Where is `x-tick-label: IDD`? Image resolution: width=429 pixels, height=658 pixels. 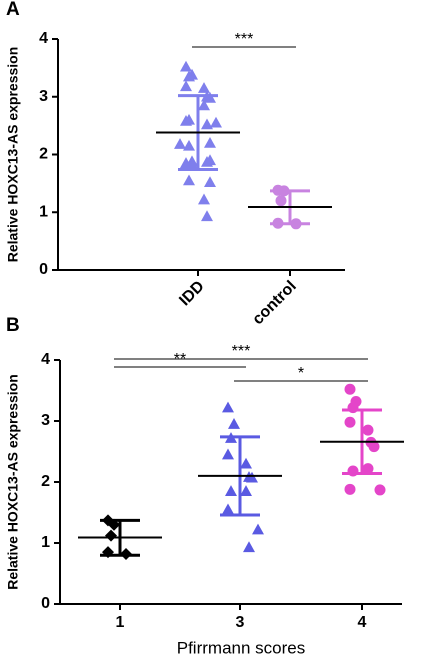 x-tick-label: IDD is located at coordinates (192, 294).